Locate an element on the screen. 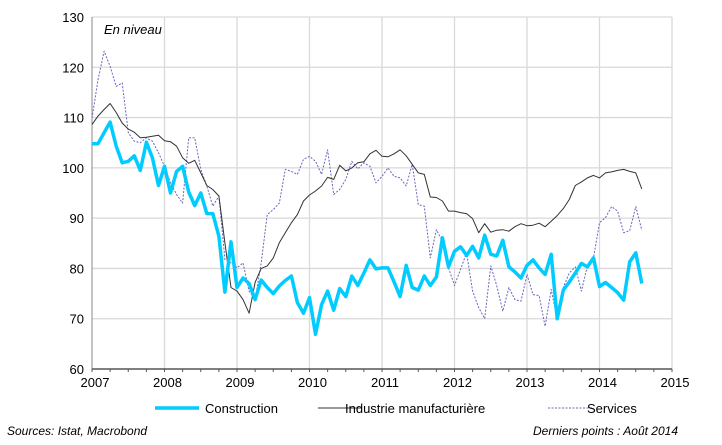  legend-label: Services is located at coordinates (612, 408).